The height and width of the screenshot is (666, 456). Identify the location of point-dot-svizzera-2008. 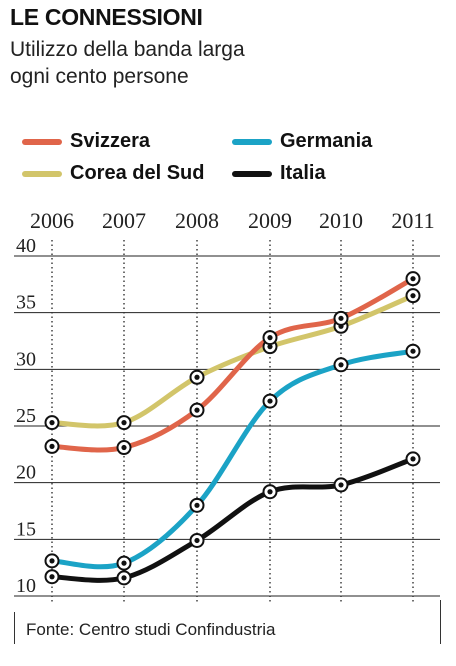
(197, 410).